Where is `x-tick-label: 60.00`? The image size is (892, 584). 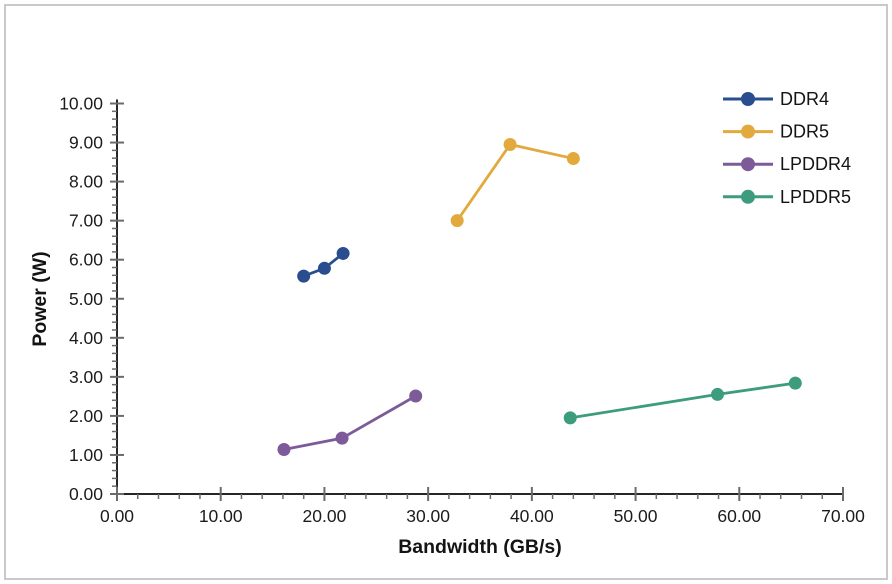
x-tick-label: 60.00 is located at coordinates (739, 516).